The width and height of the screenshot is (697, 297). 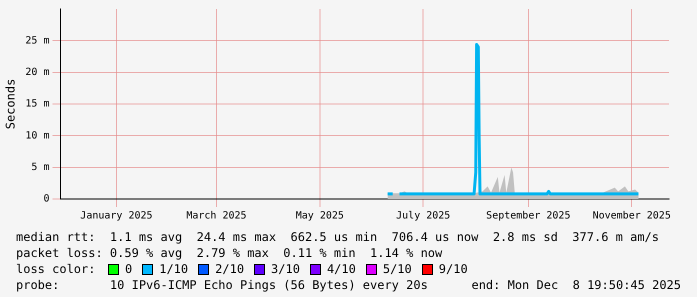 I want to click on text: median rtt: 1.1 ms avg 24.4 ms max 662.5 us min 706.4 us now 2.8 ms sd 377.6 m am/s, so click(x=338, y=237).